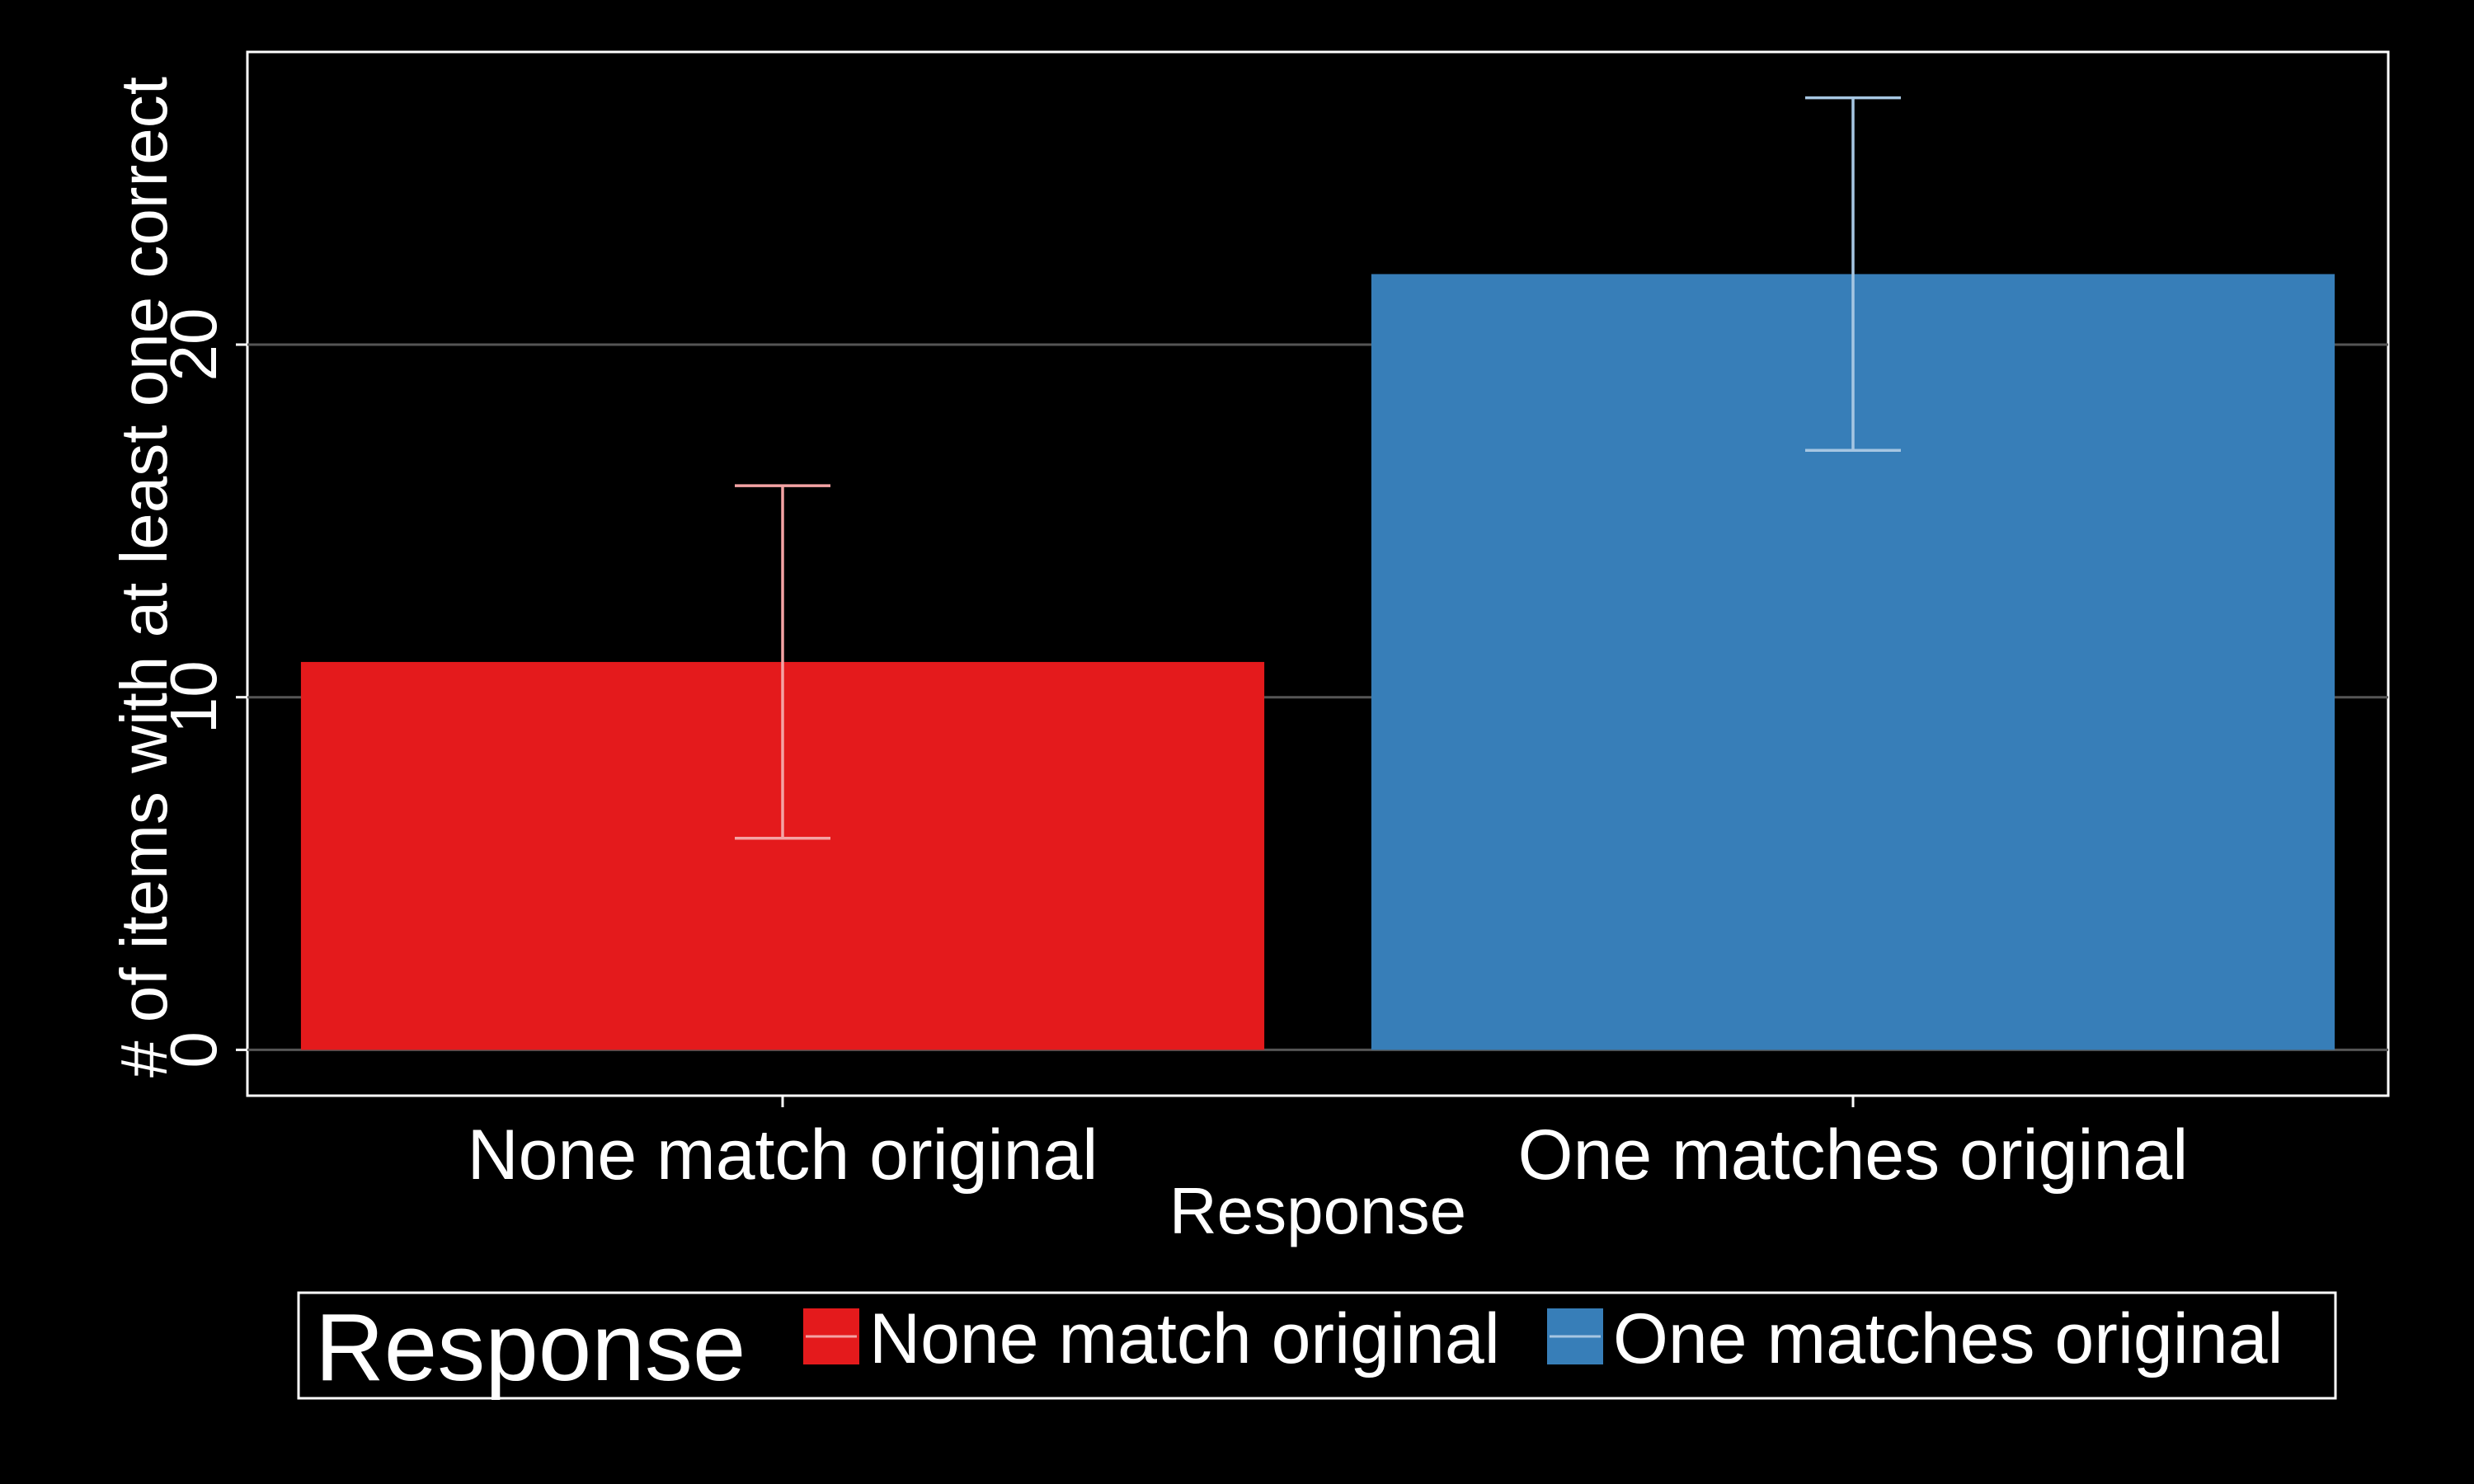 The image size is (2474, 1484). Describe the element at coordinates (193, 1049) in the screenshot. I see `y-tick-label: 0` at that location.